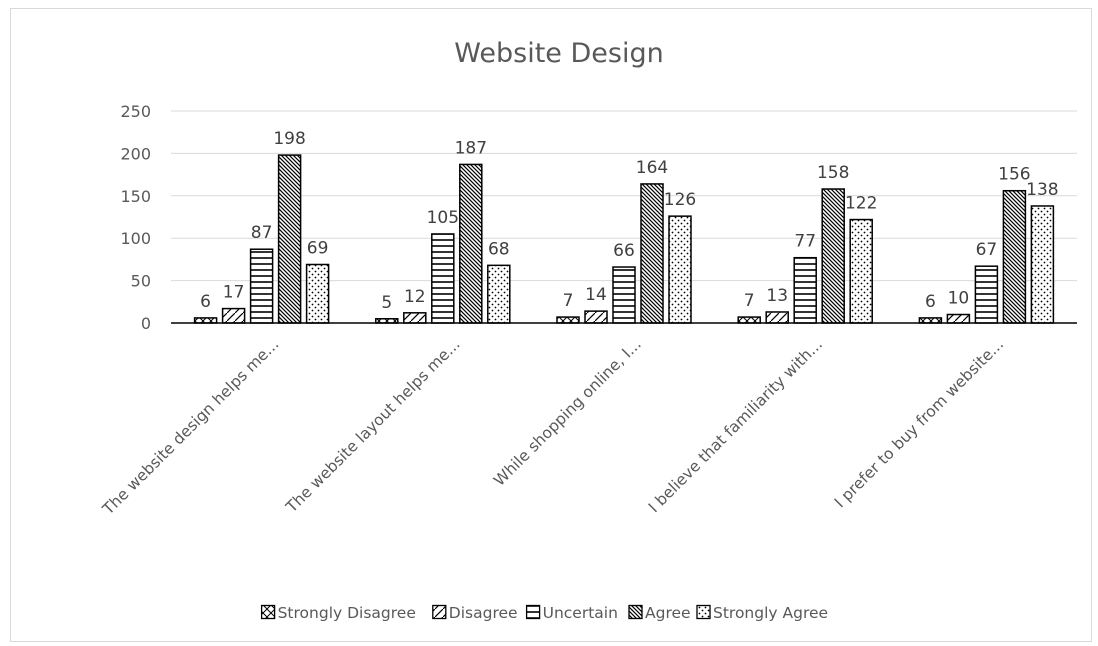 The width and height of the screenshot is (1098, 646). What do you see at coordinates (558, 53) in the screenshot?
I see `chart-title: Website Design` at bounding box center [558, 53].